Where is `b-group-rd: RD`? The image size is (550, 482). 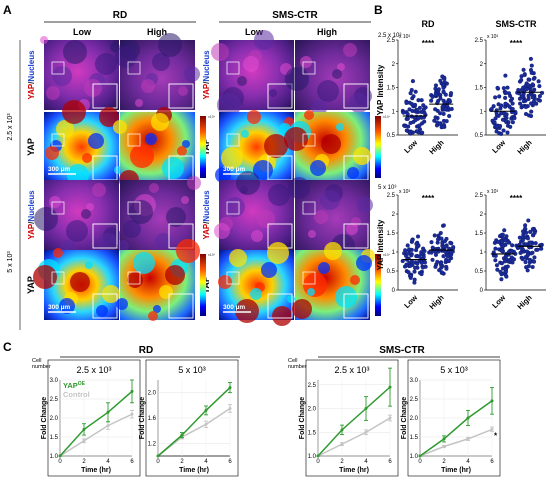
b-group-rd: RD is located at coordinates (428, 24).